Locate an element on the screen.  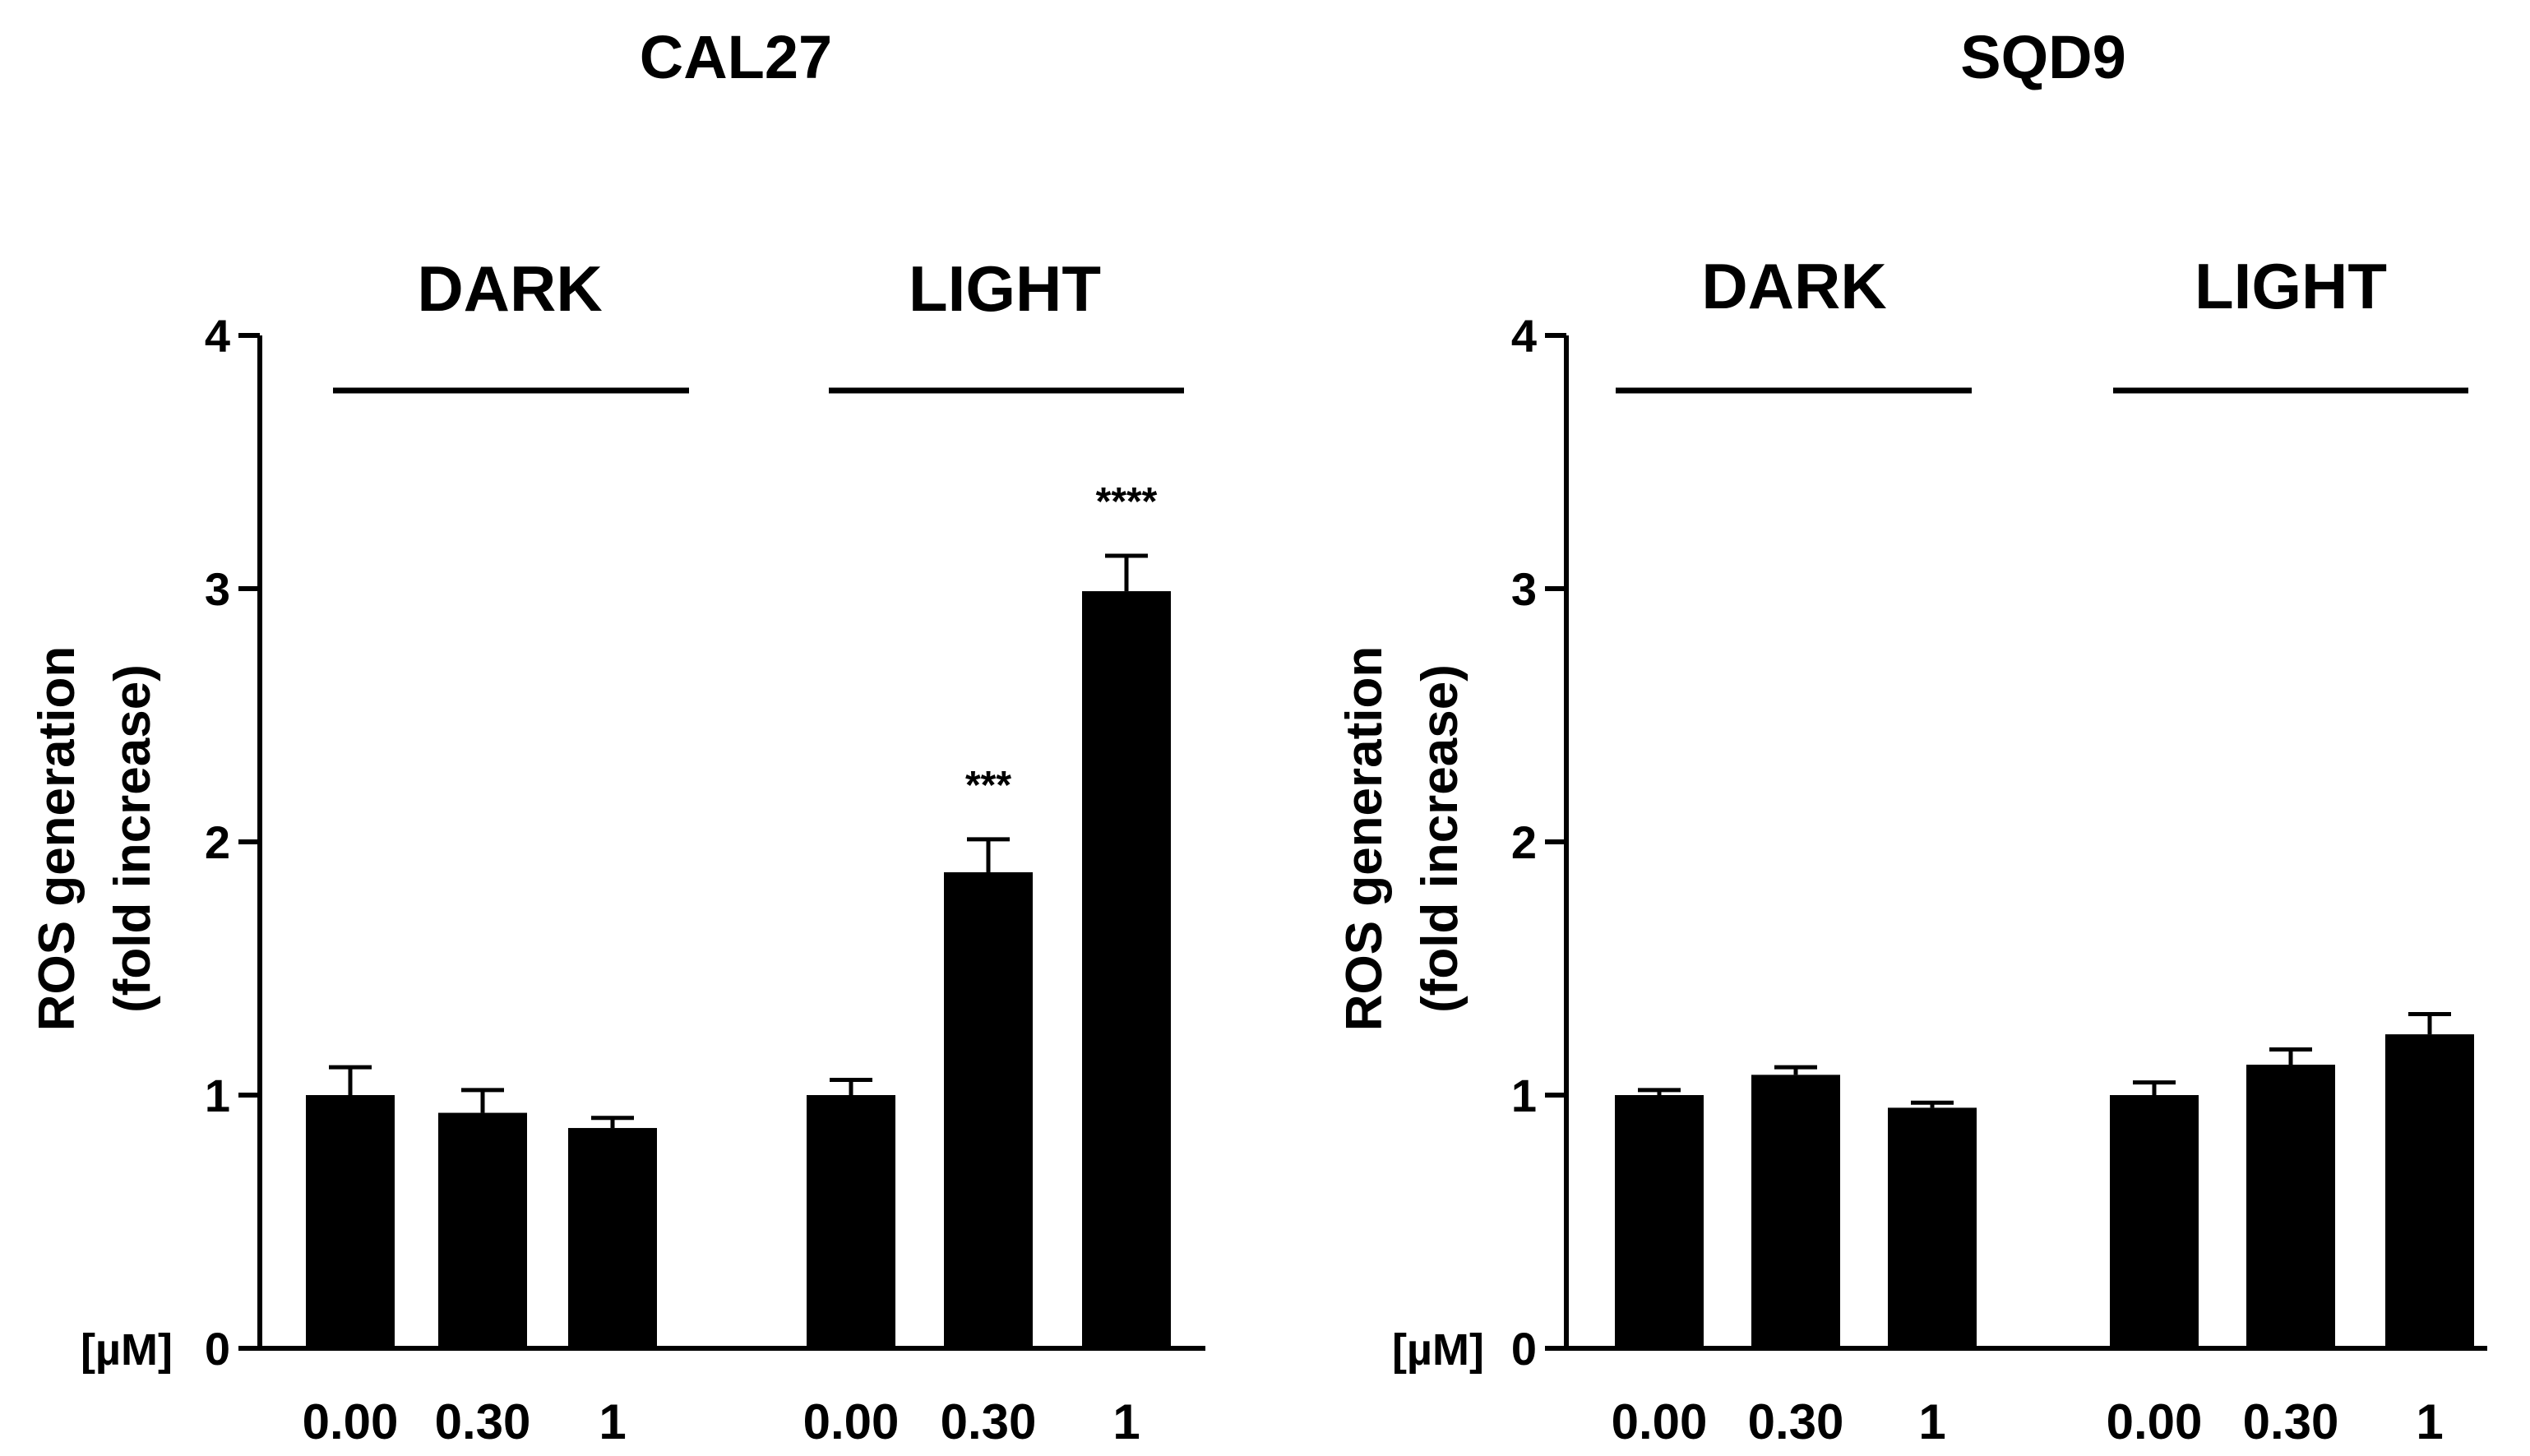
significance-label: **** is located at coordinates (1127, 502).